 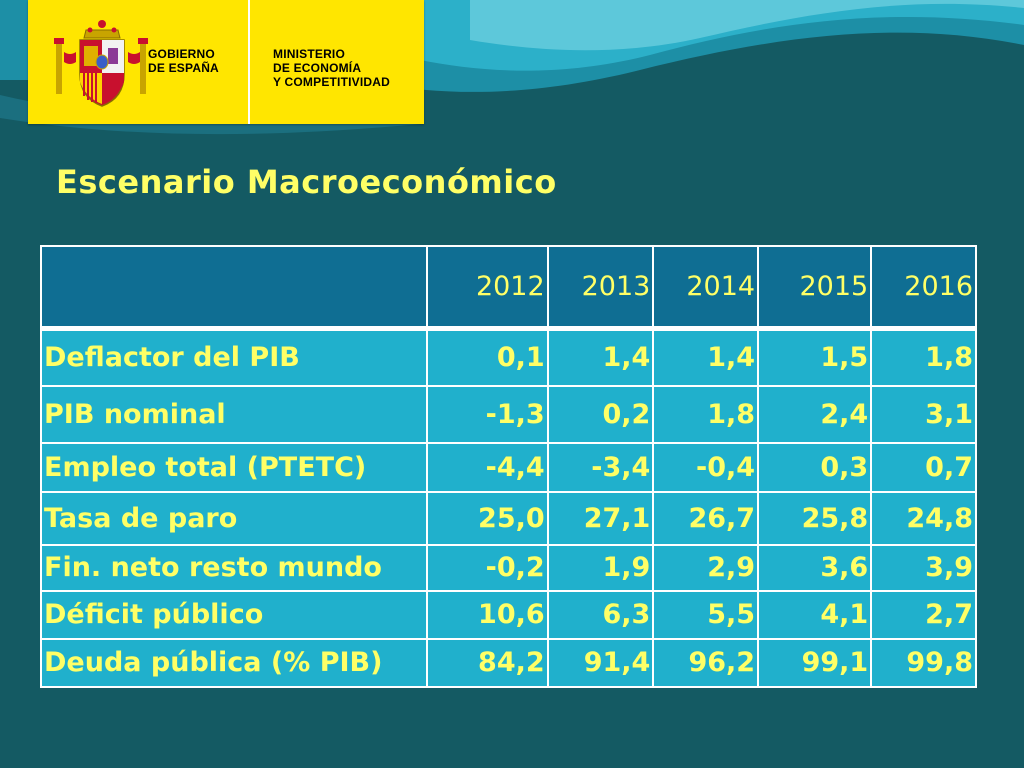 I want to click on value-cell: -3,4, so click(x=600, y=467).